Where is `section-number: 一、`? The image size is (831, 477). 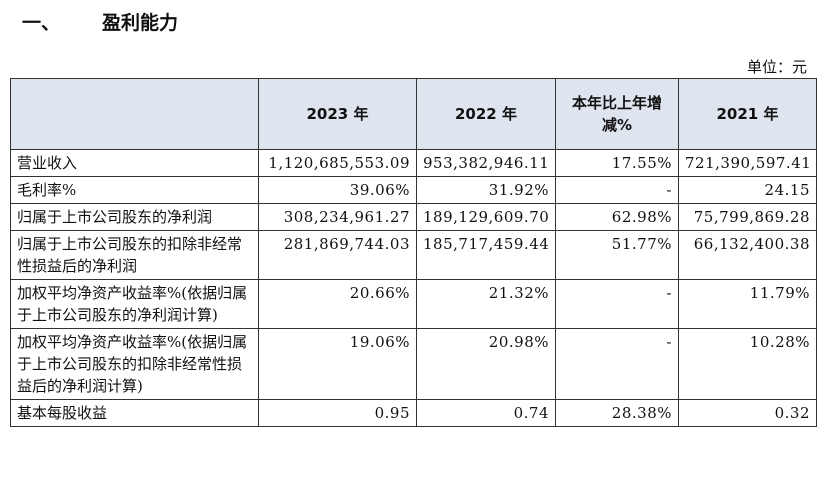
section-number: 一、 is located at coordinates (41, 23).